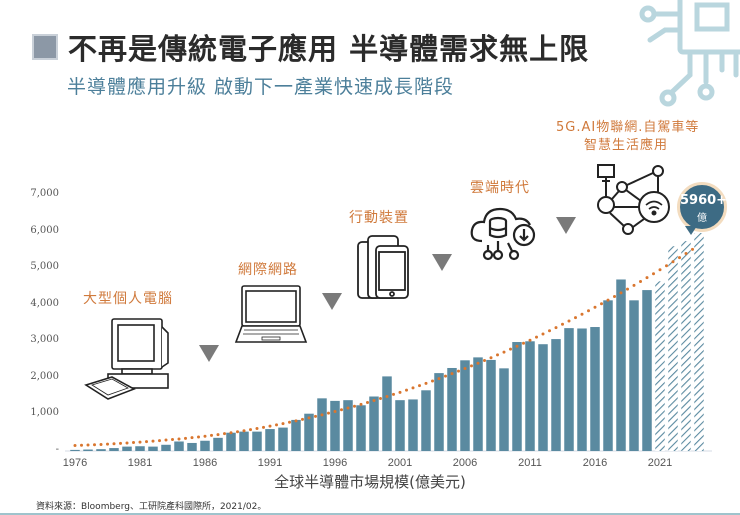  I want to click on callout-unit: 億, so click(702, 218).